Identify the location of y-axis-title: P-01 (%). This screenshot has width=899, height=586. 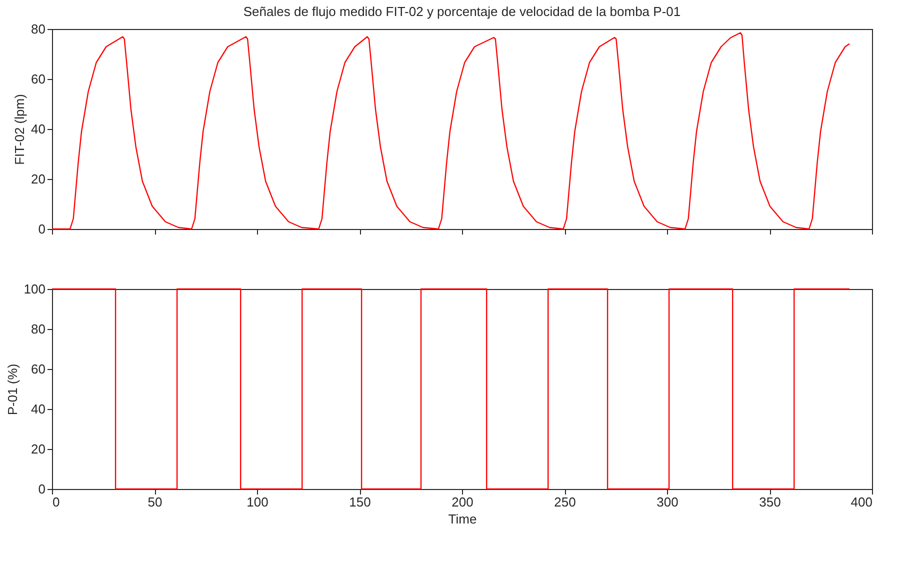
(12, 390).